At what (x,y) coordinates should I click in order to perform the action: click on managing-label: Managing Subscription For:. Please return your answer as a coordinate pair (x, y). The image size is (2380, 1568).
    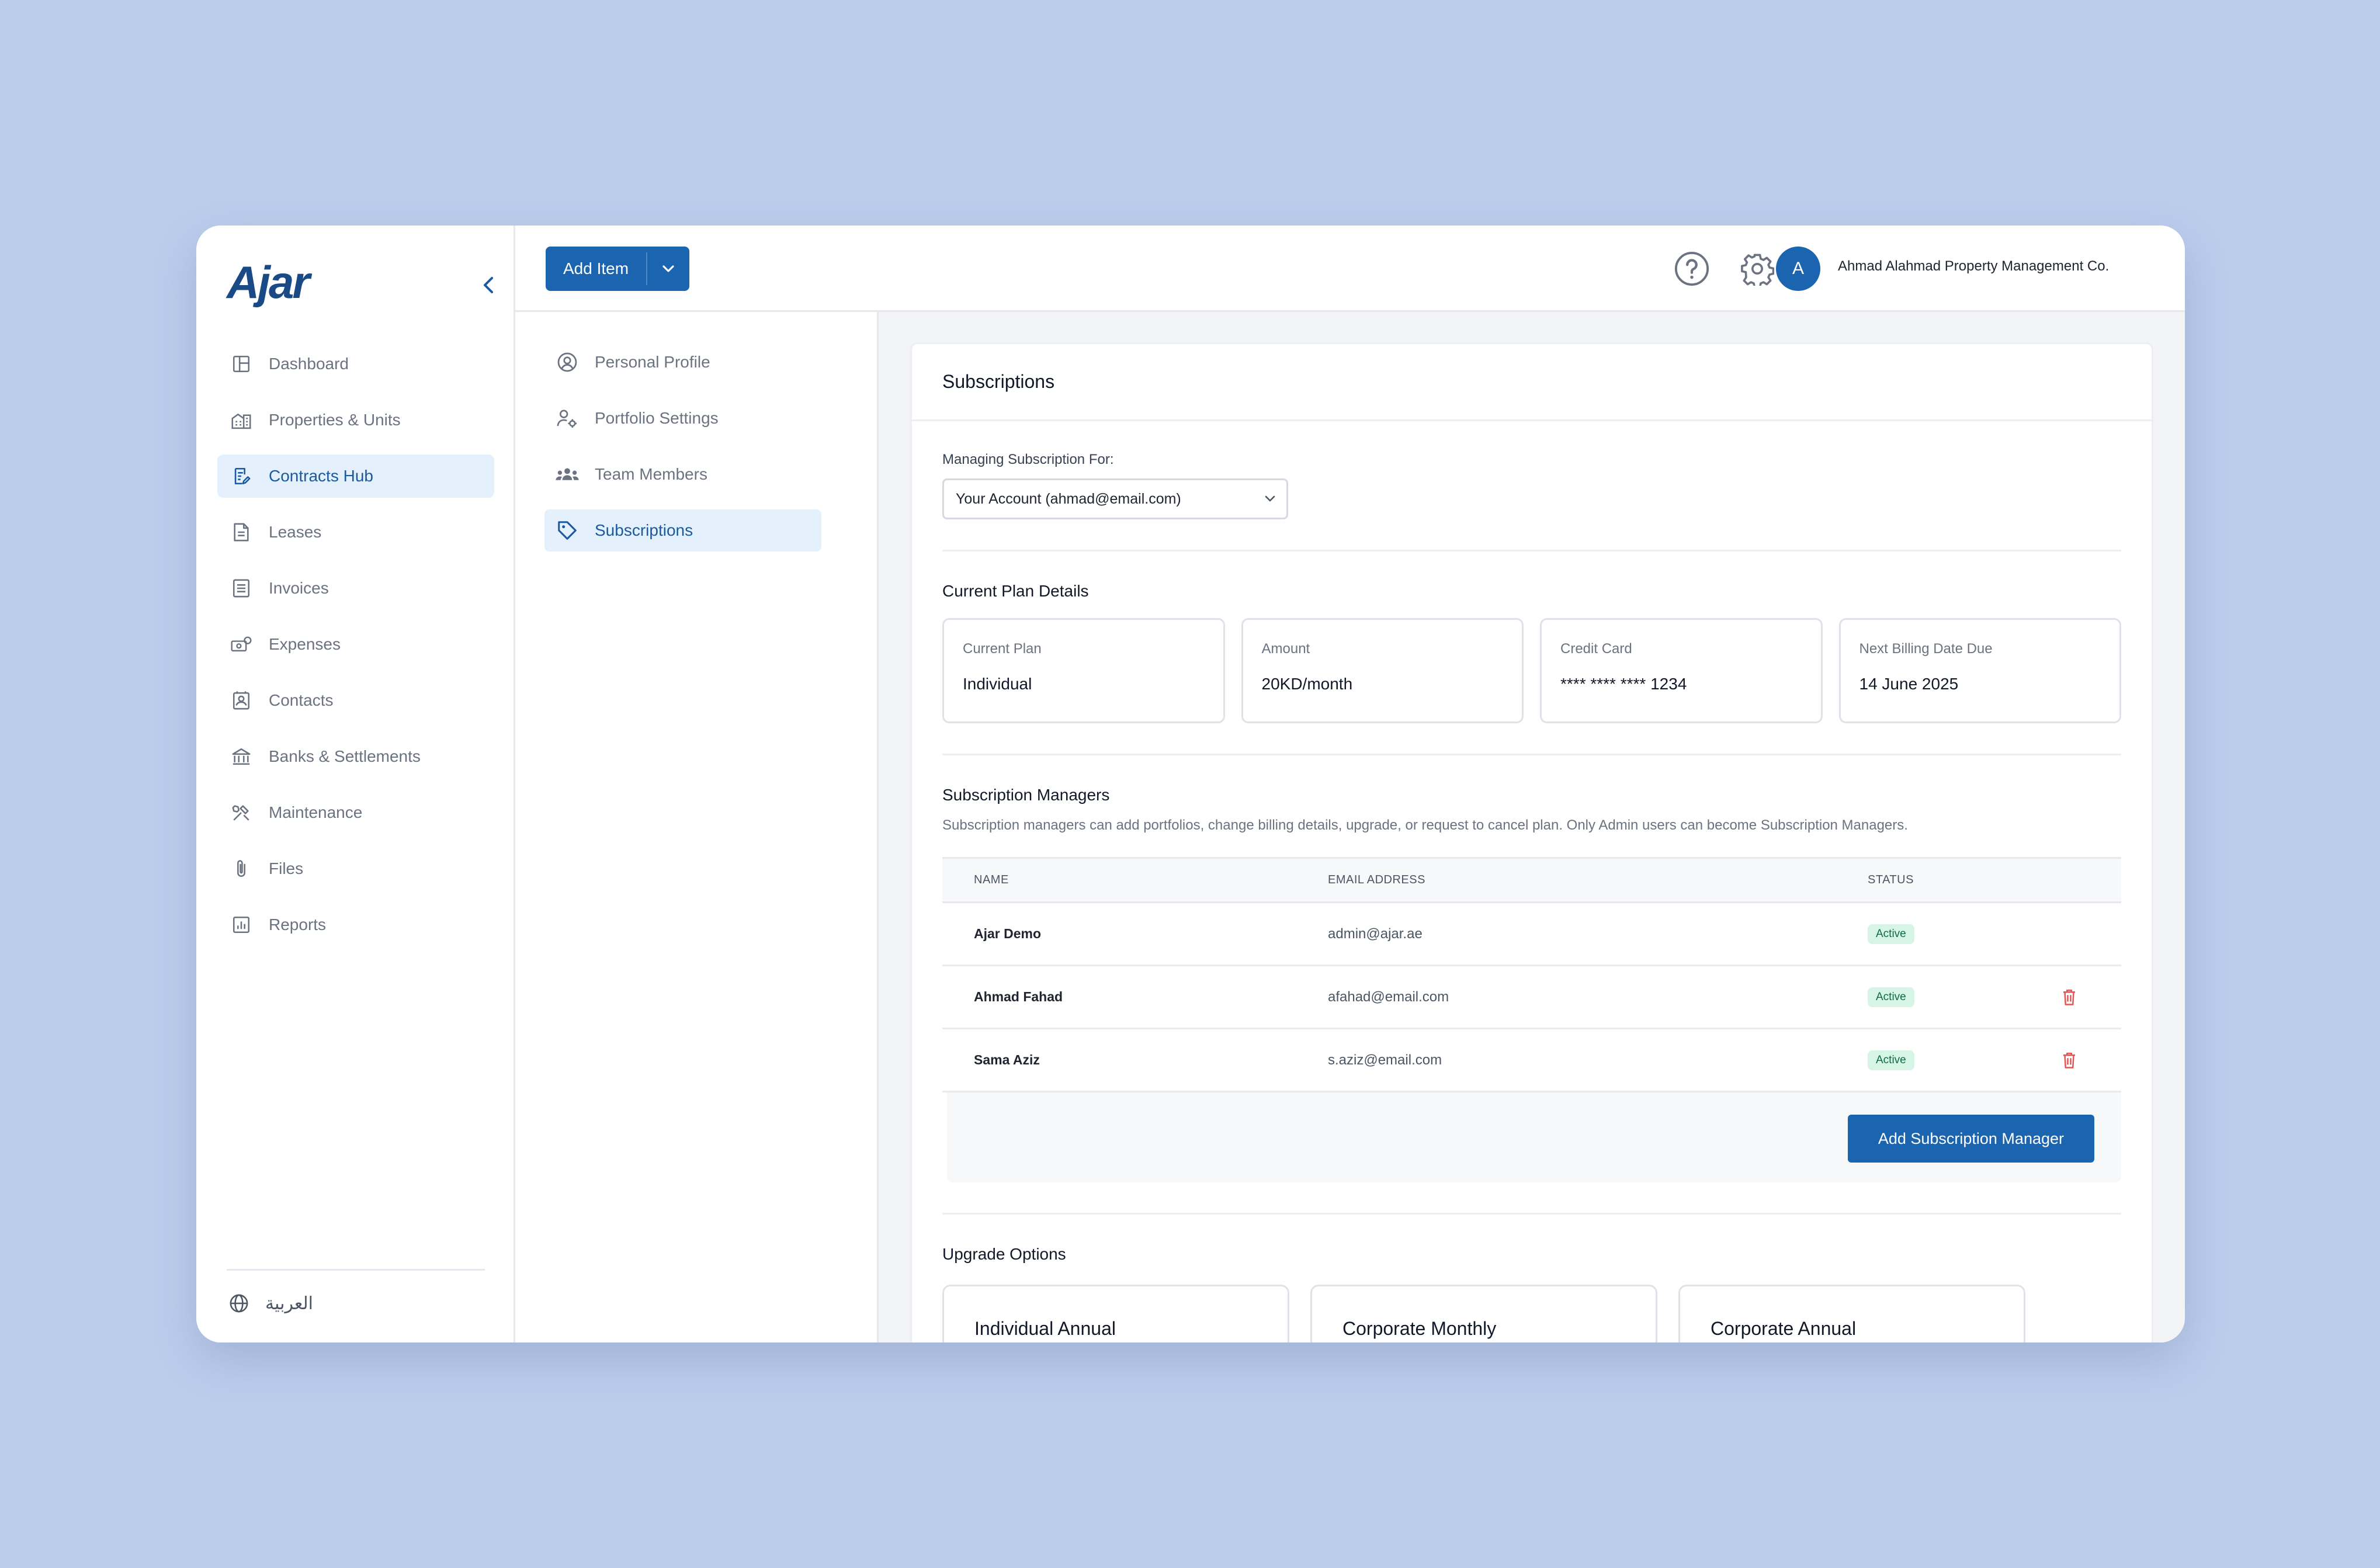
    Looking at the image, I should click on (1028, 459).